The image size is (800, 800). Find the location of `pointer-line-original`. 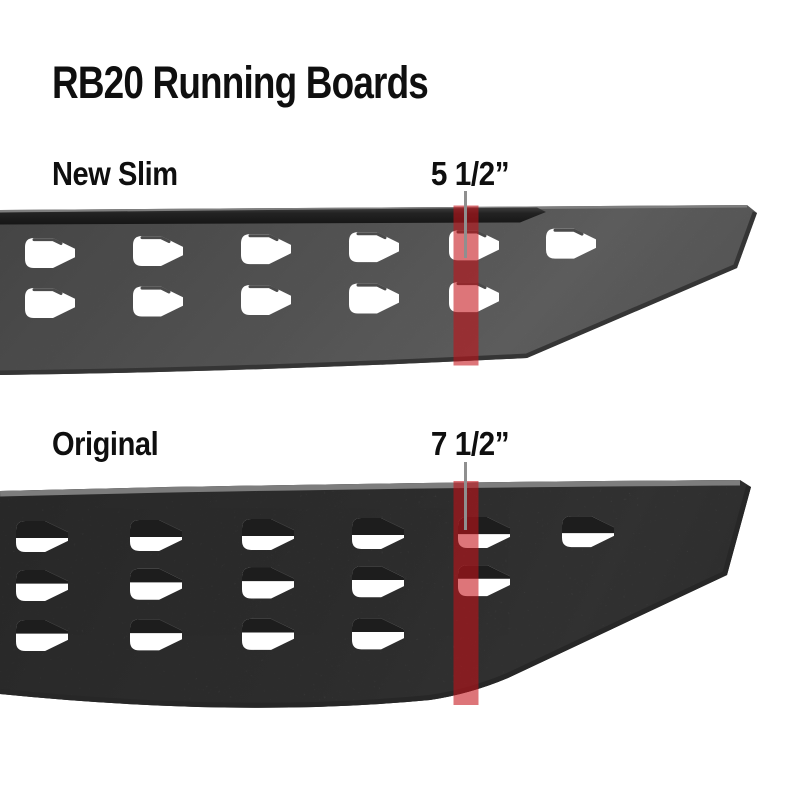

pointer-line-original is located at coordinates (465, 496).